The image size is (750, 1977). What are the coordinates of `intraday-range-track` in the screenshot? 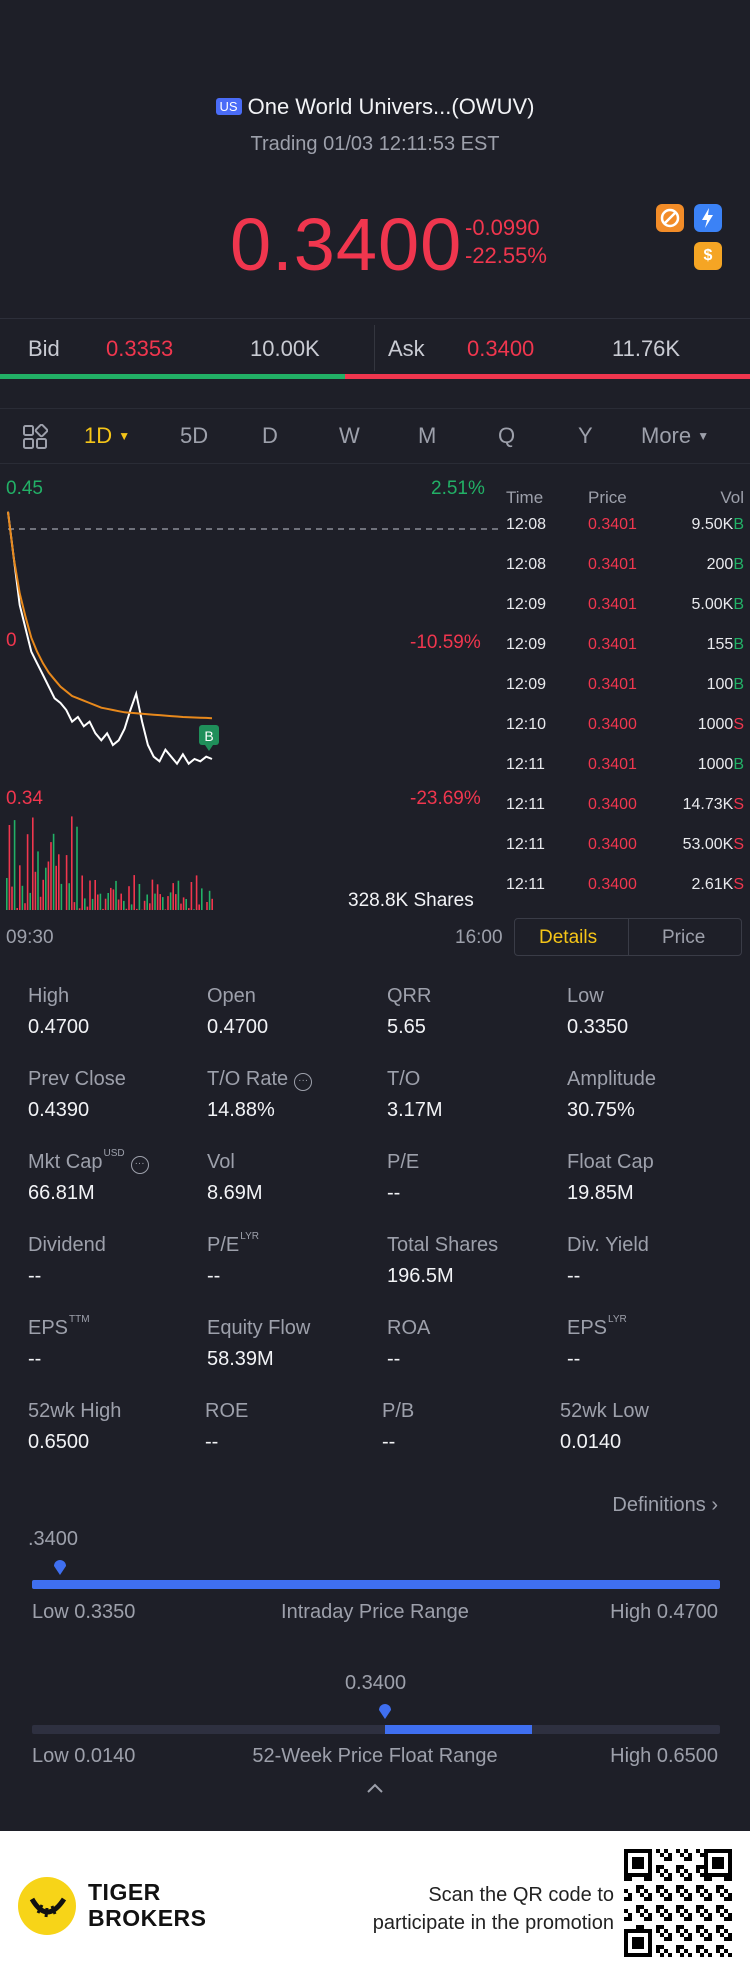 It's located at (376, 1584).